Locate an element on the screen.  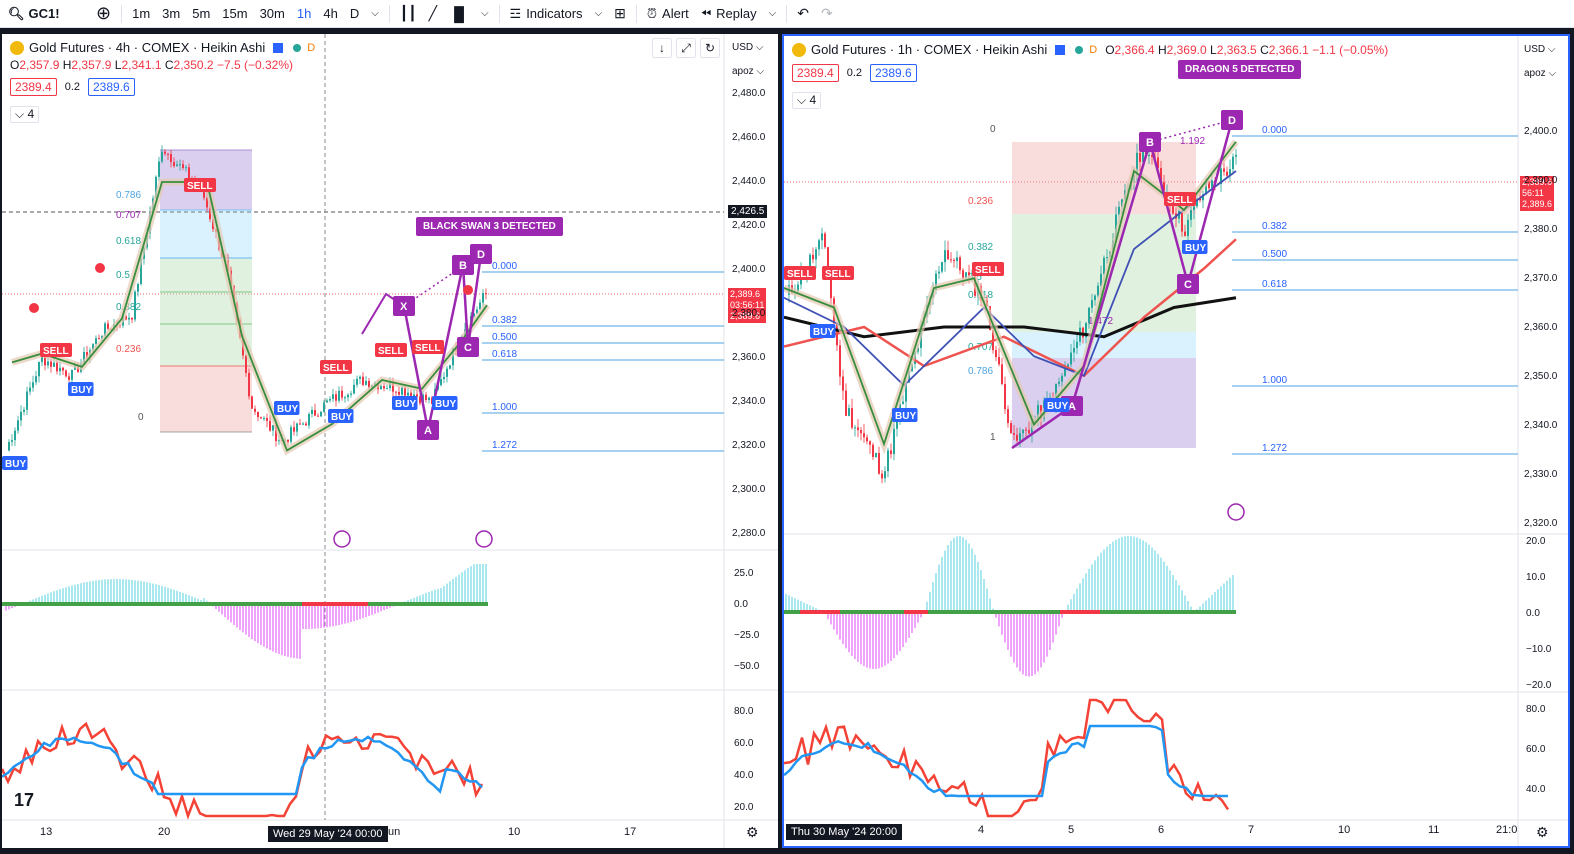
interval-5m: 5m is located at coordinates (201, 13).